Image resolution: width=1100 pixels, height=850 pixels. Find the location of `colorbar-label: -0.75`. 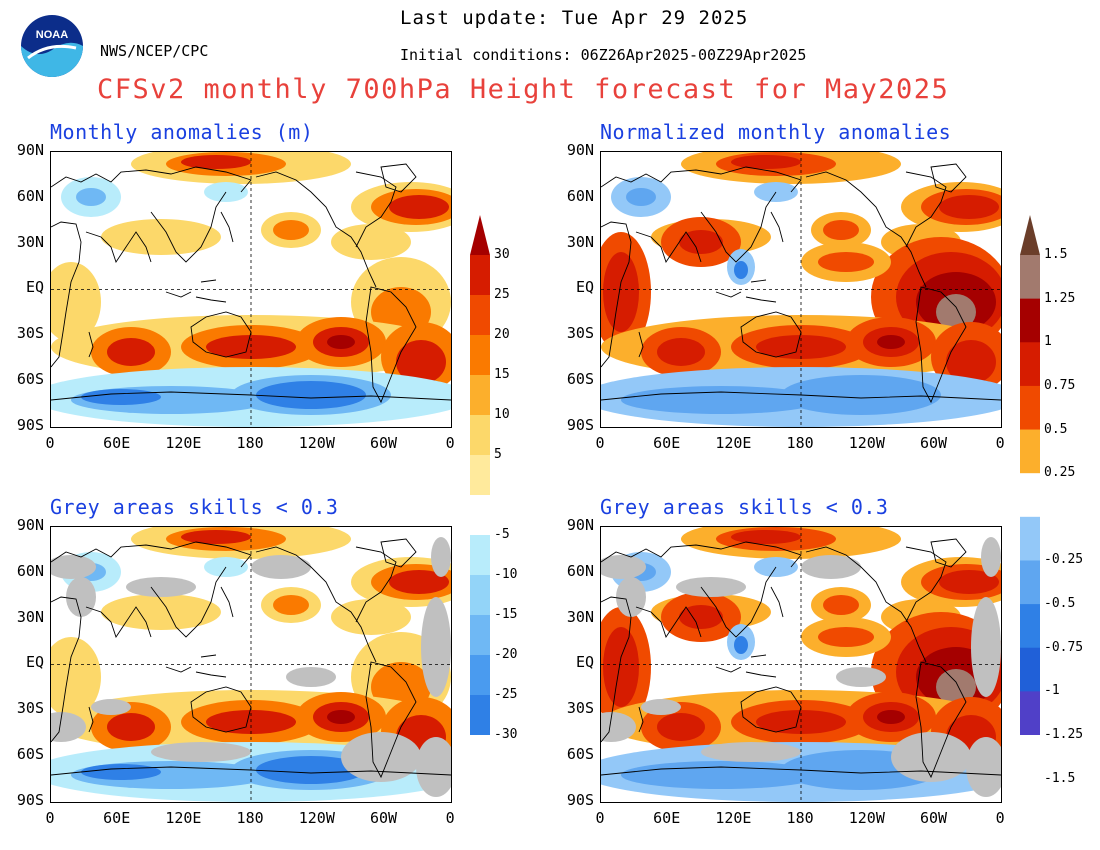

colorbar-label: -0.75 is located at coordinates (1064, 647).